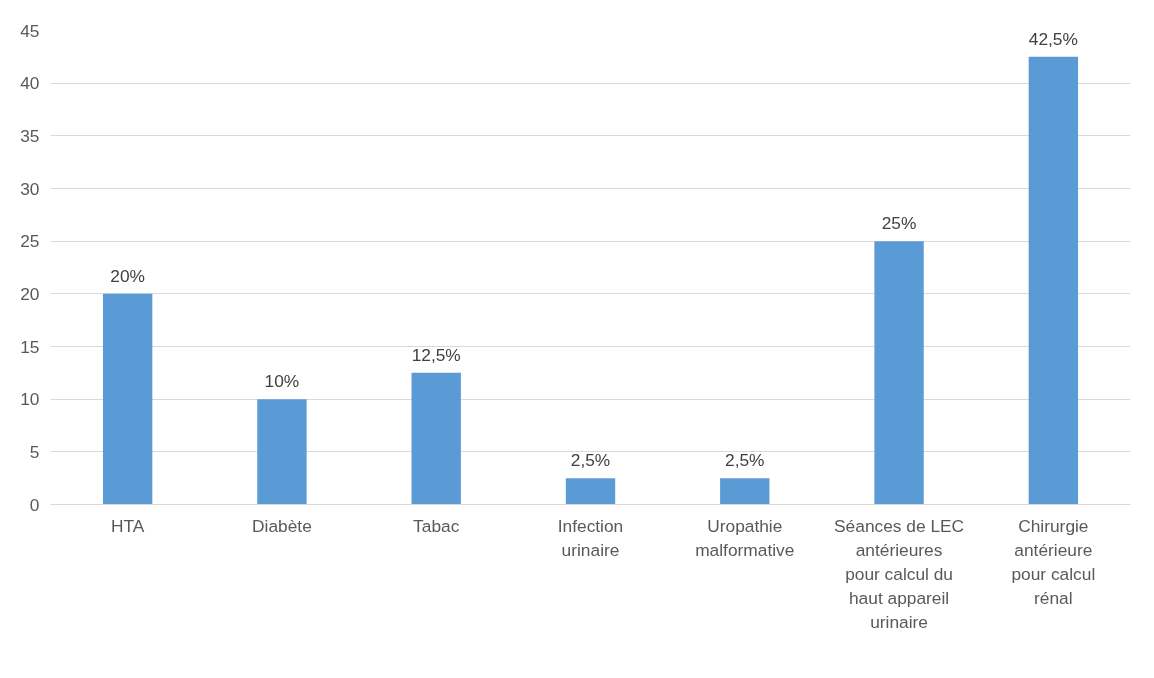  What do you see at coordinates (899, 573) in the screenshot?
I see `x-tick-label: Séances de LEC antérieures pour calcul du haut appareil urinaire` at bounding box center [899, 573].